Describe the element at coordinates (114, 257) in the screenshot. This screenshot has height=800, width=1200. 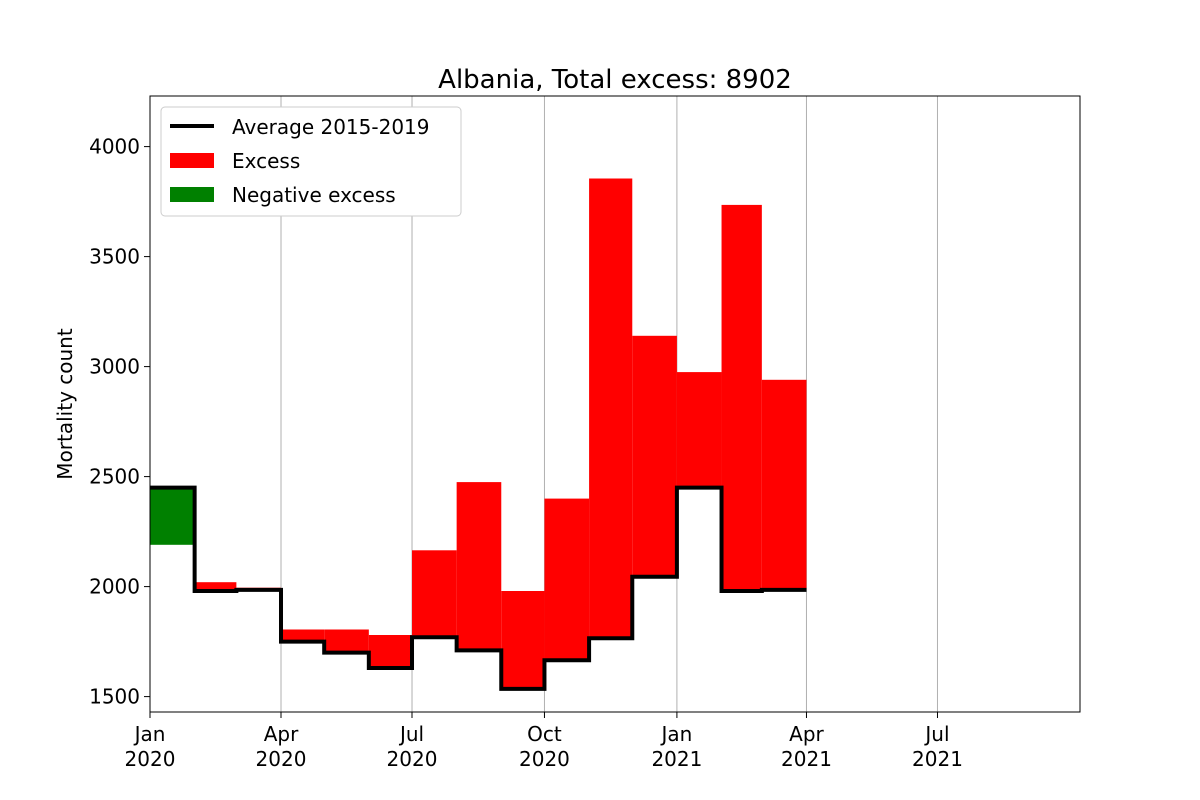
I see `y-tick-label: 3500` at that location.